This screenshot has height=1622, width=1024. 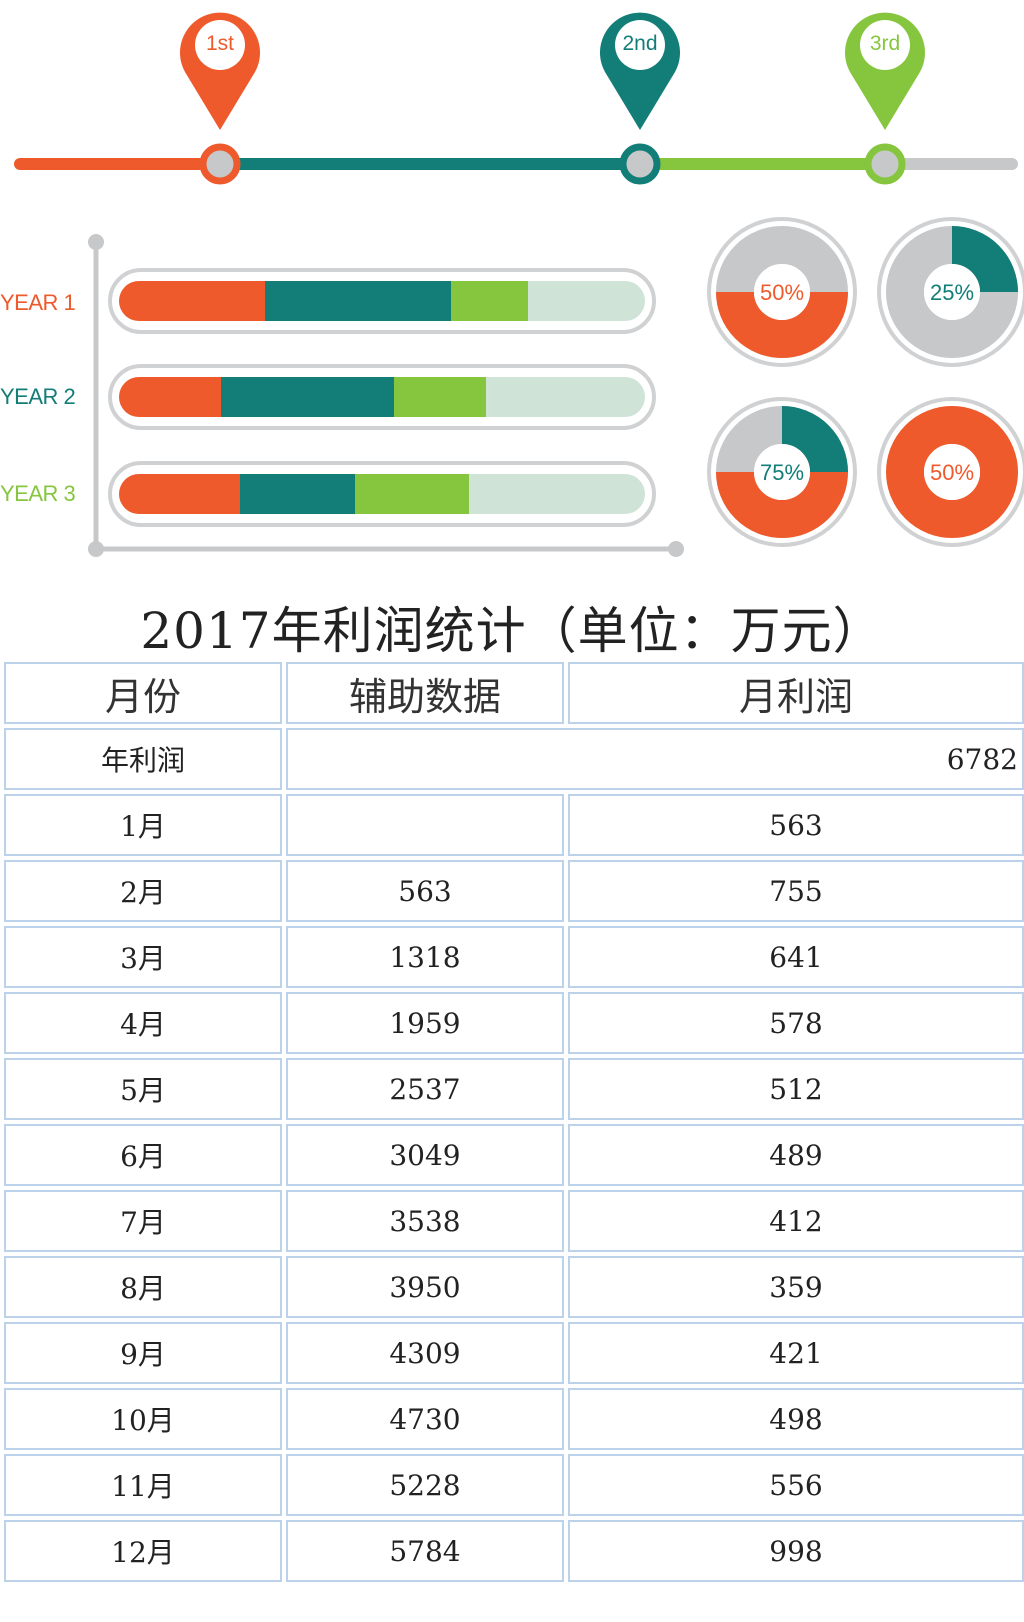 I want to click on cell-aux: 1959, so click(x=425, y=1023).